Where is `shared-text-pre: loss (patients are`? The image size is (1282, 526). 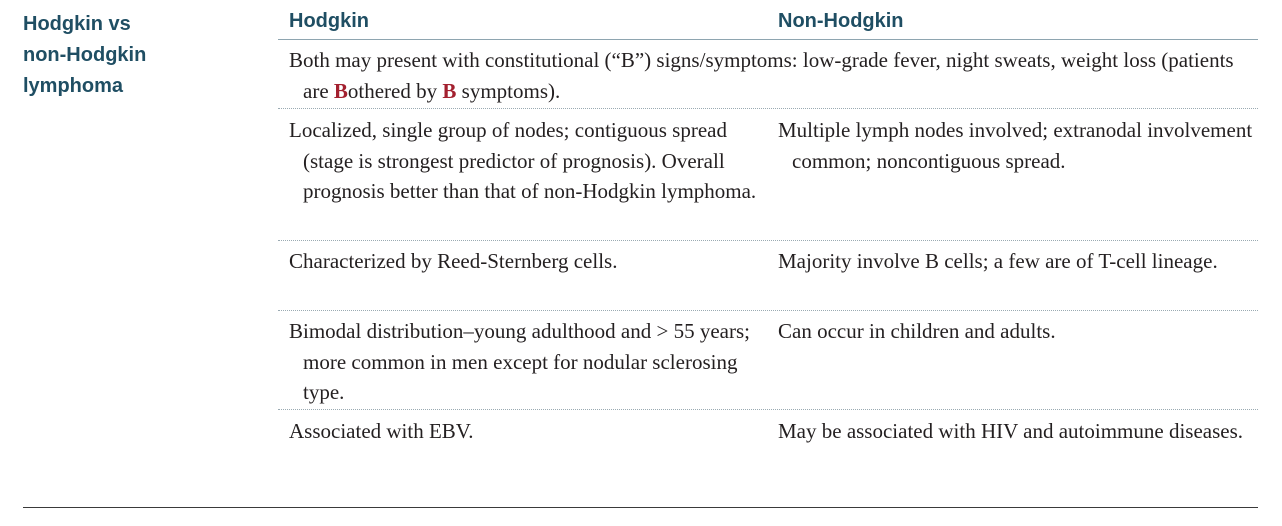 shared-text-pre: loss (patients are is located at coordinates (768, 75).